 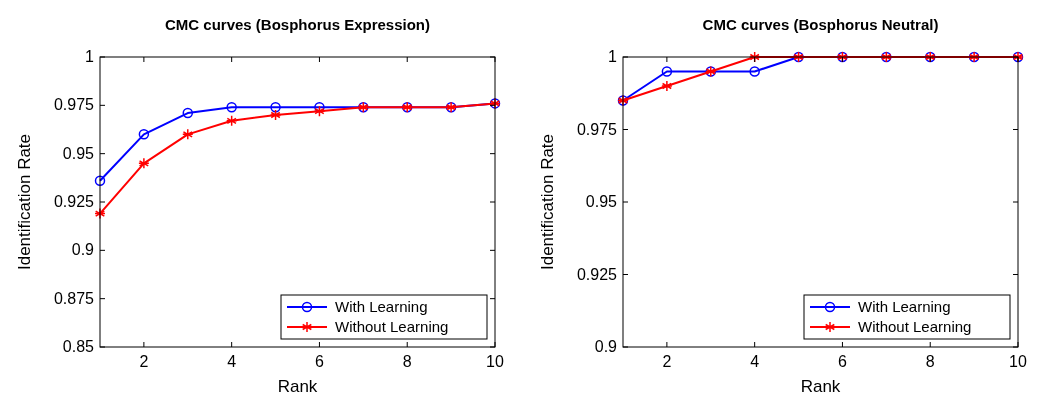 I want to click on chart-title: CMC curves (Bosphorus Expression), so click(x=297, y=24).